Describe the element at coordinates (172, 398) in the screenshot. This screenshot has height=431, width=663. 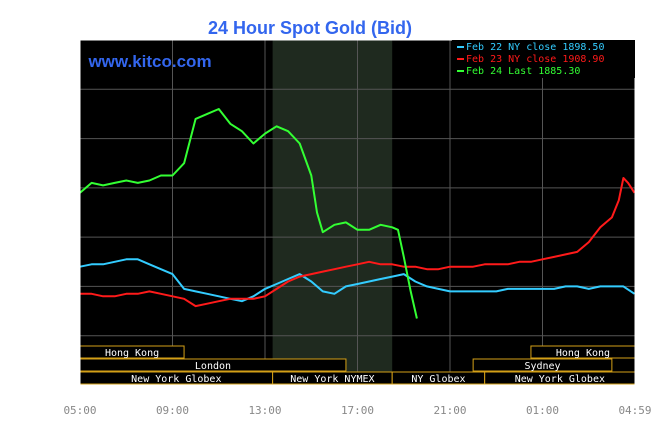
I see `x-tick-label-ny: 04:00` at that location.